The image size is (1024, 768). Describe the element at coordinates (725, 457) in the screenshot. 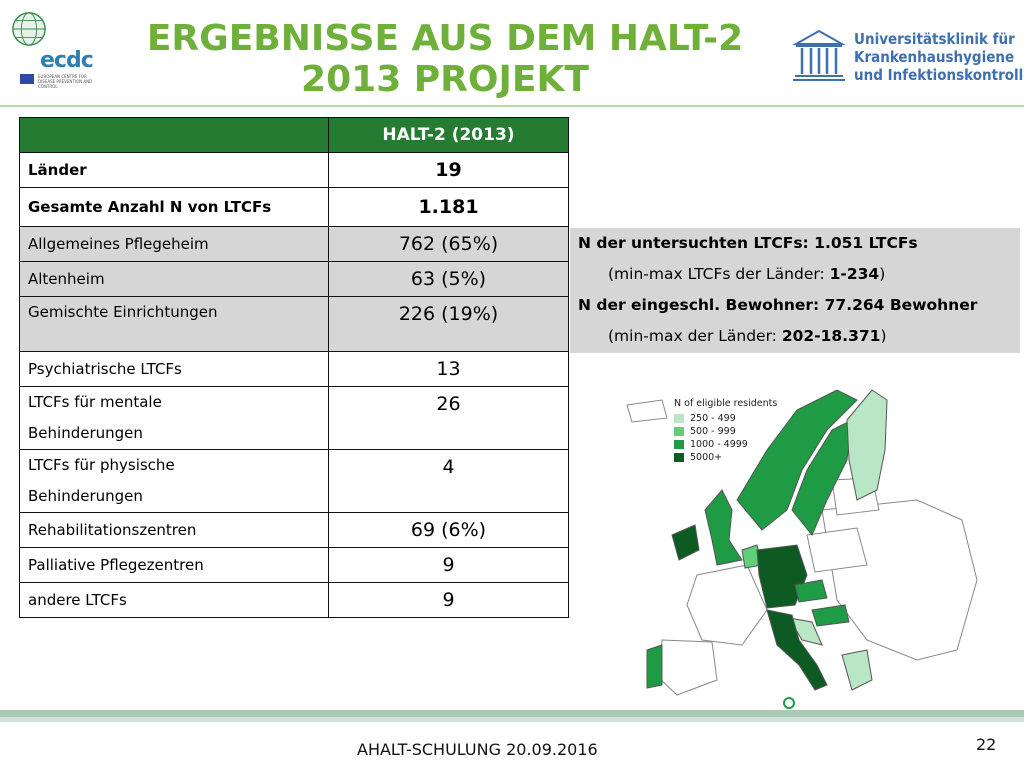

I see `legend-item: 5000+` at that location.